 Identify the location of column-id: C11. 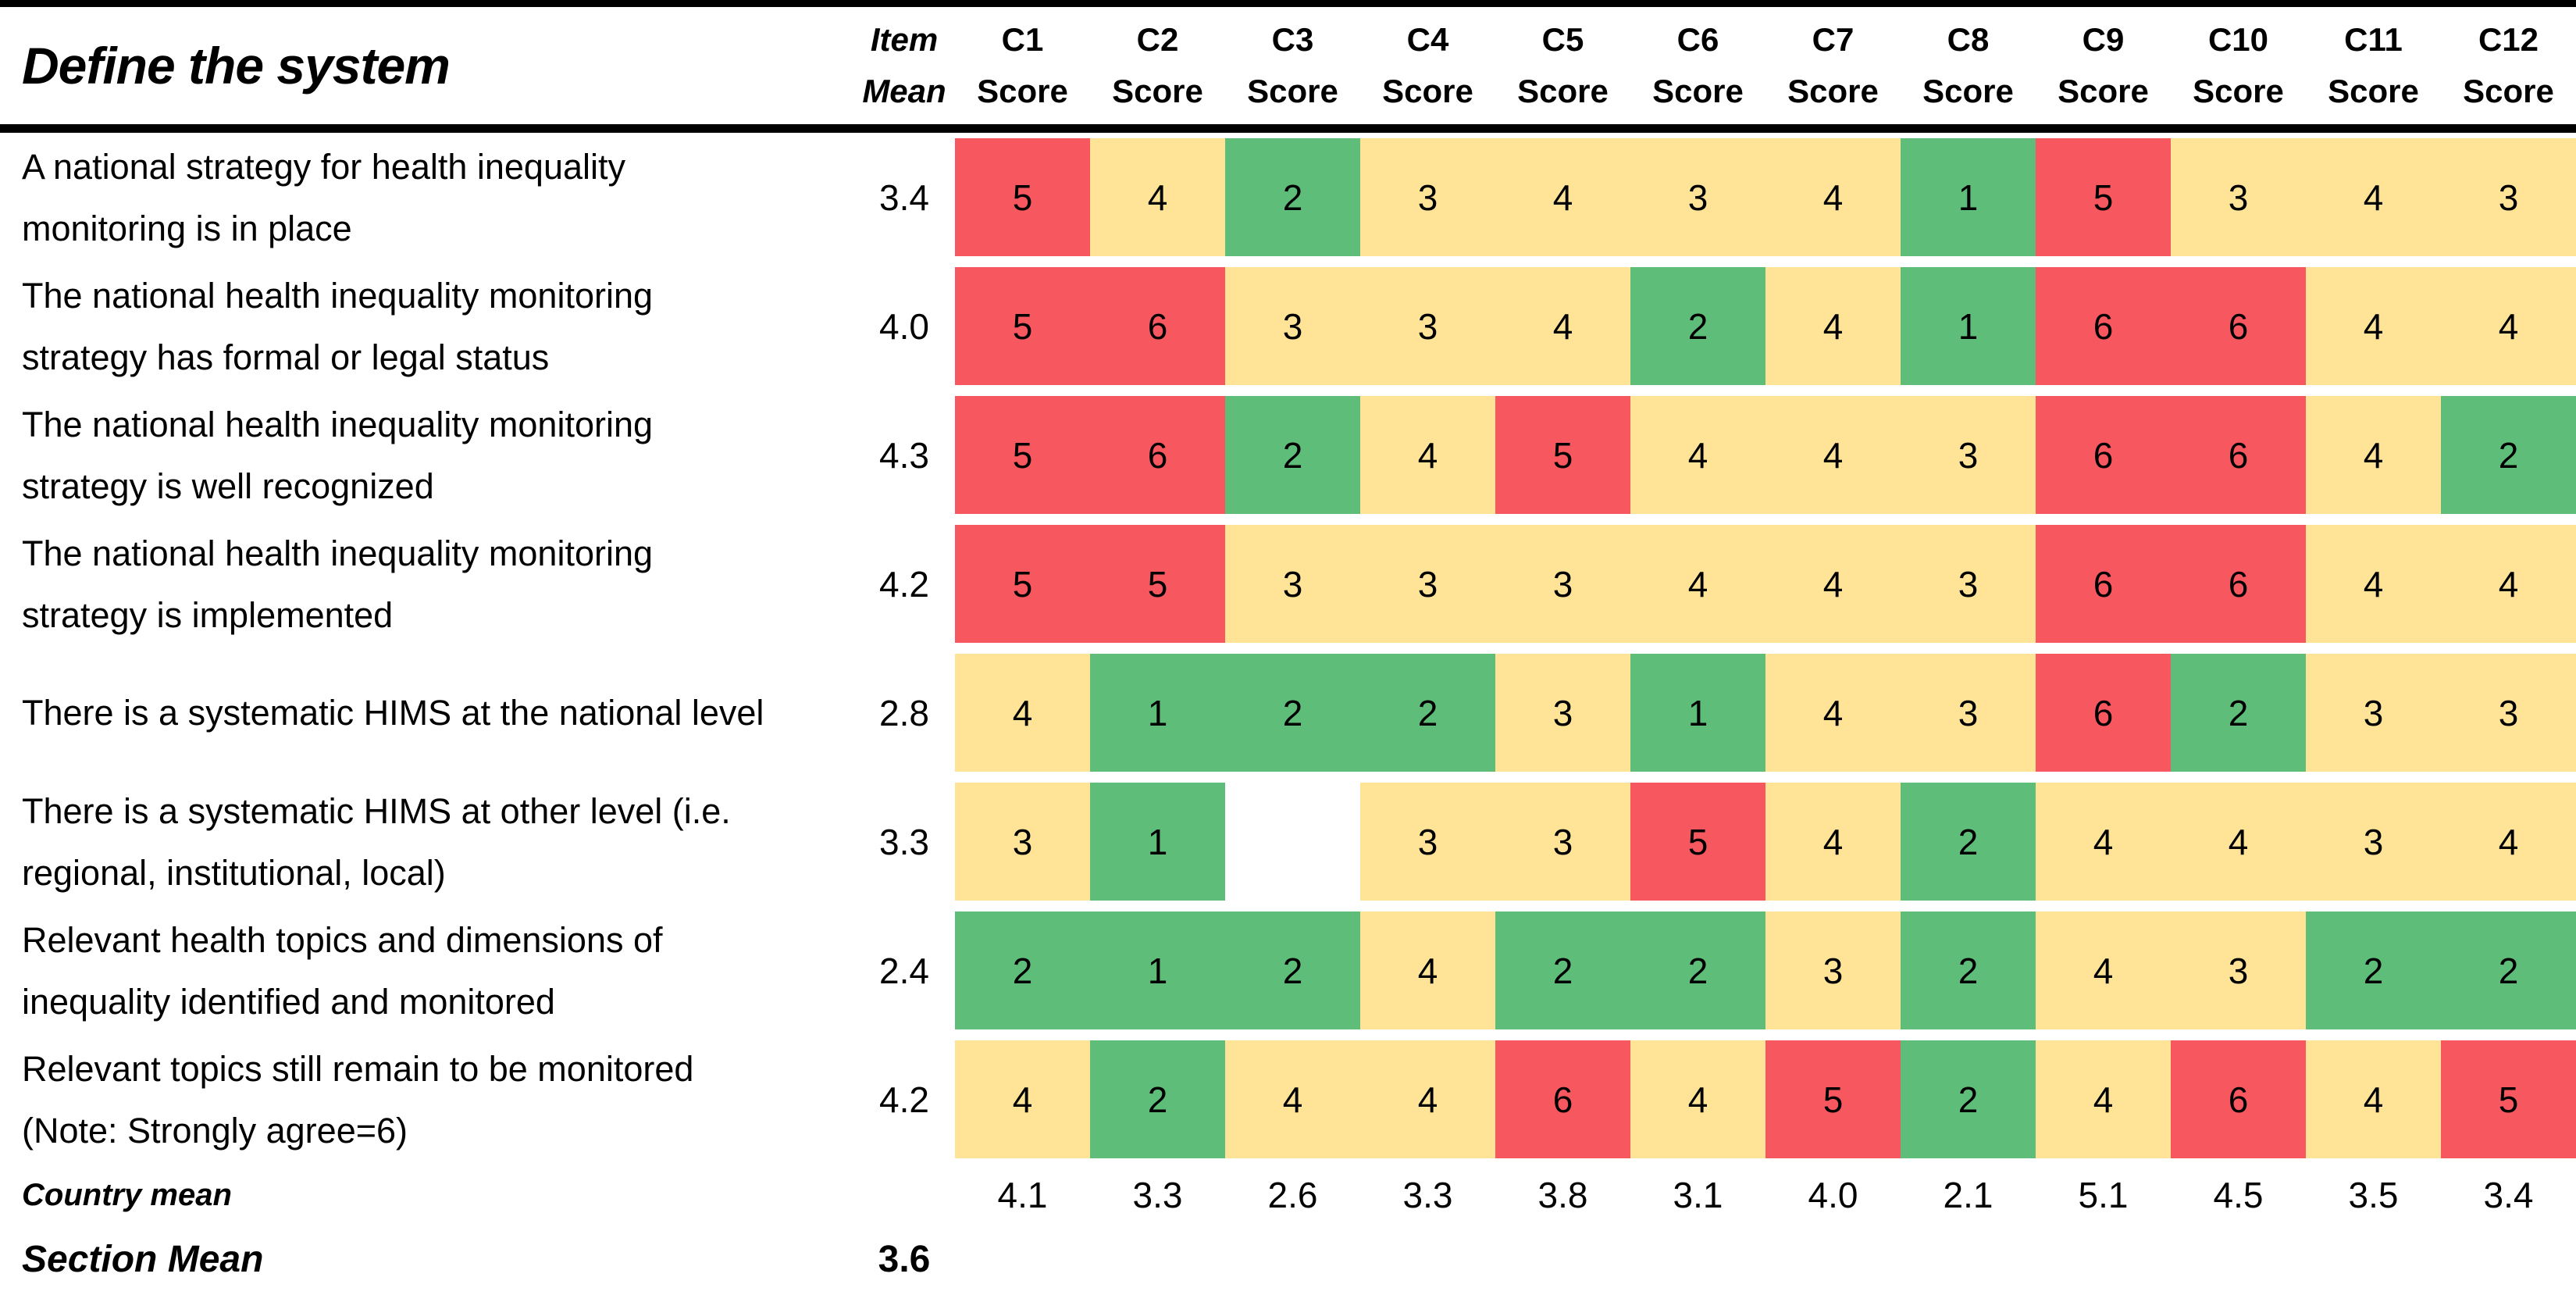
(2374, 39).